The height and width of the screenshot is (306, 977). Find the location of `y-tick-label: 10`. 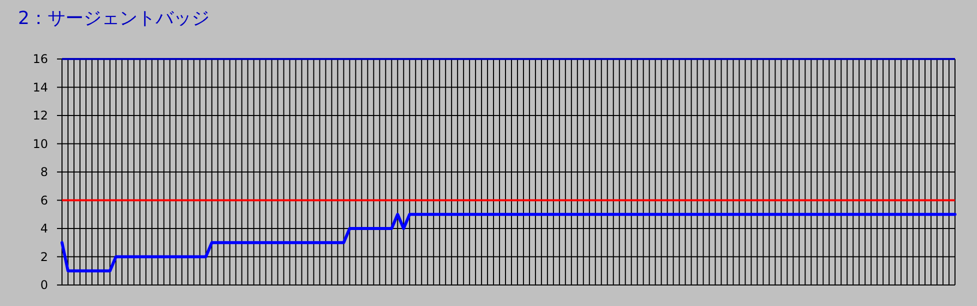

y-tick-label: 10 is located at coordinates (40, 143).